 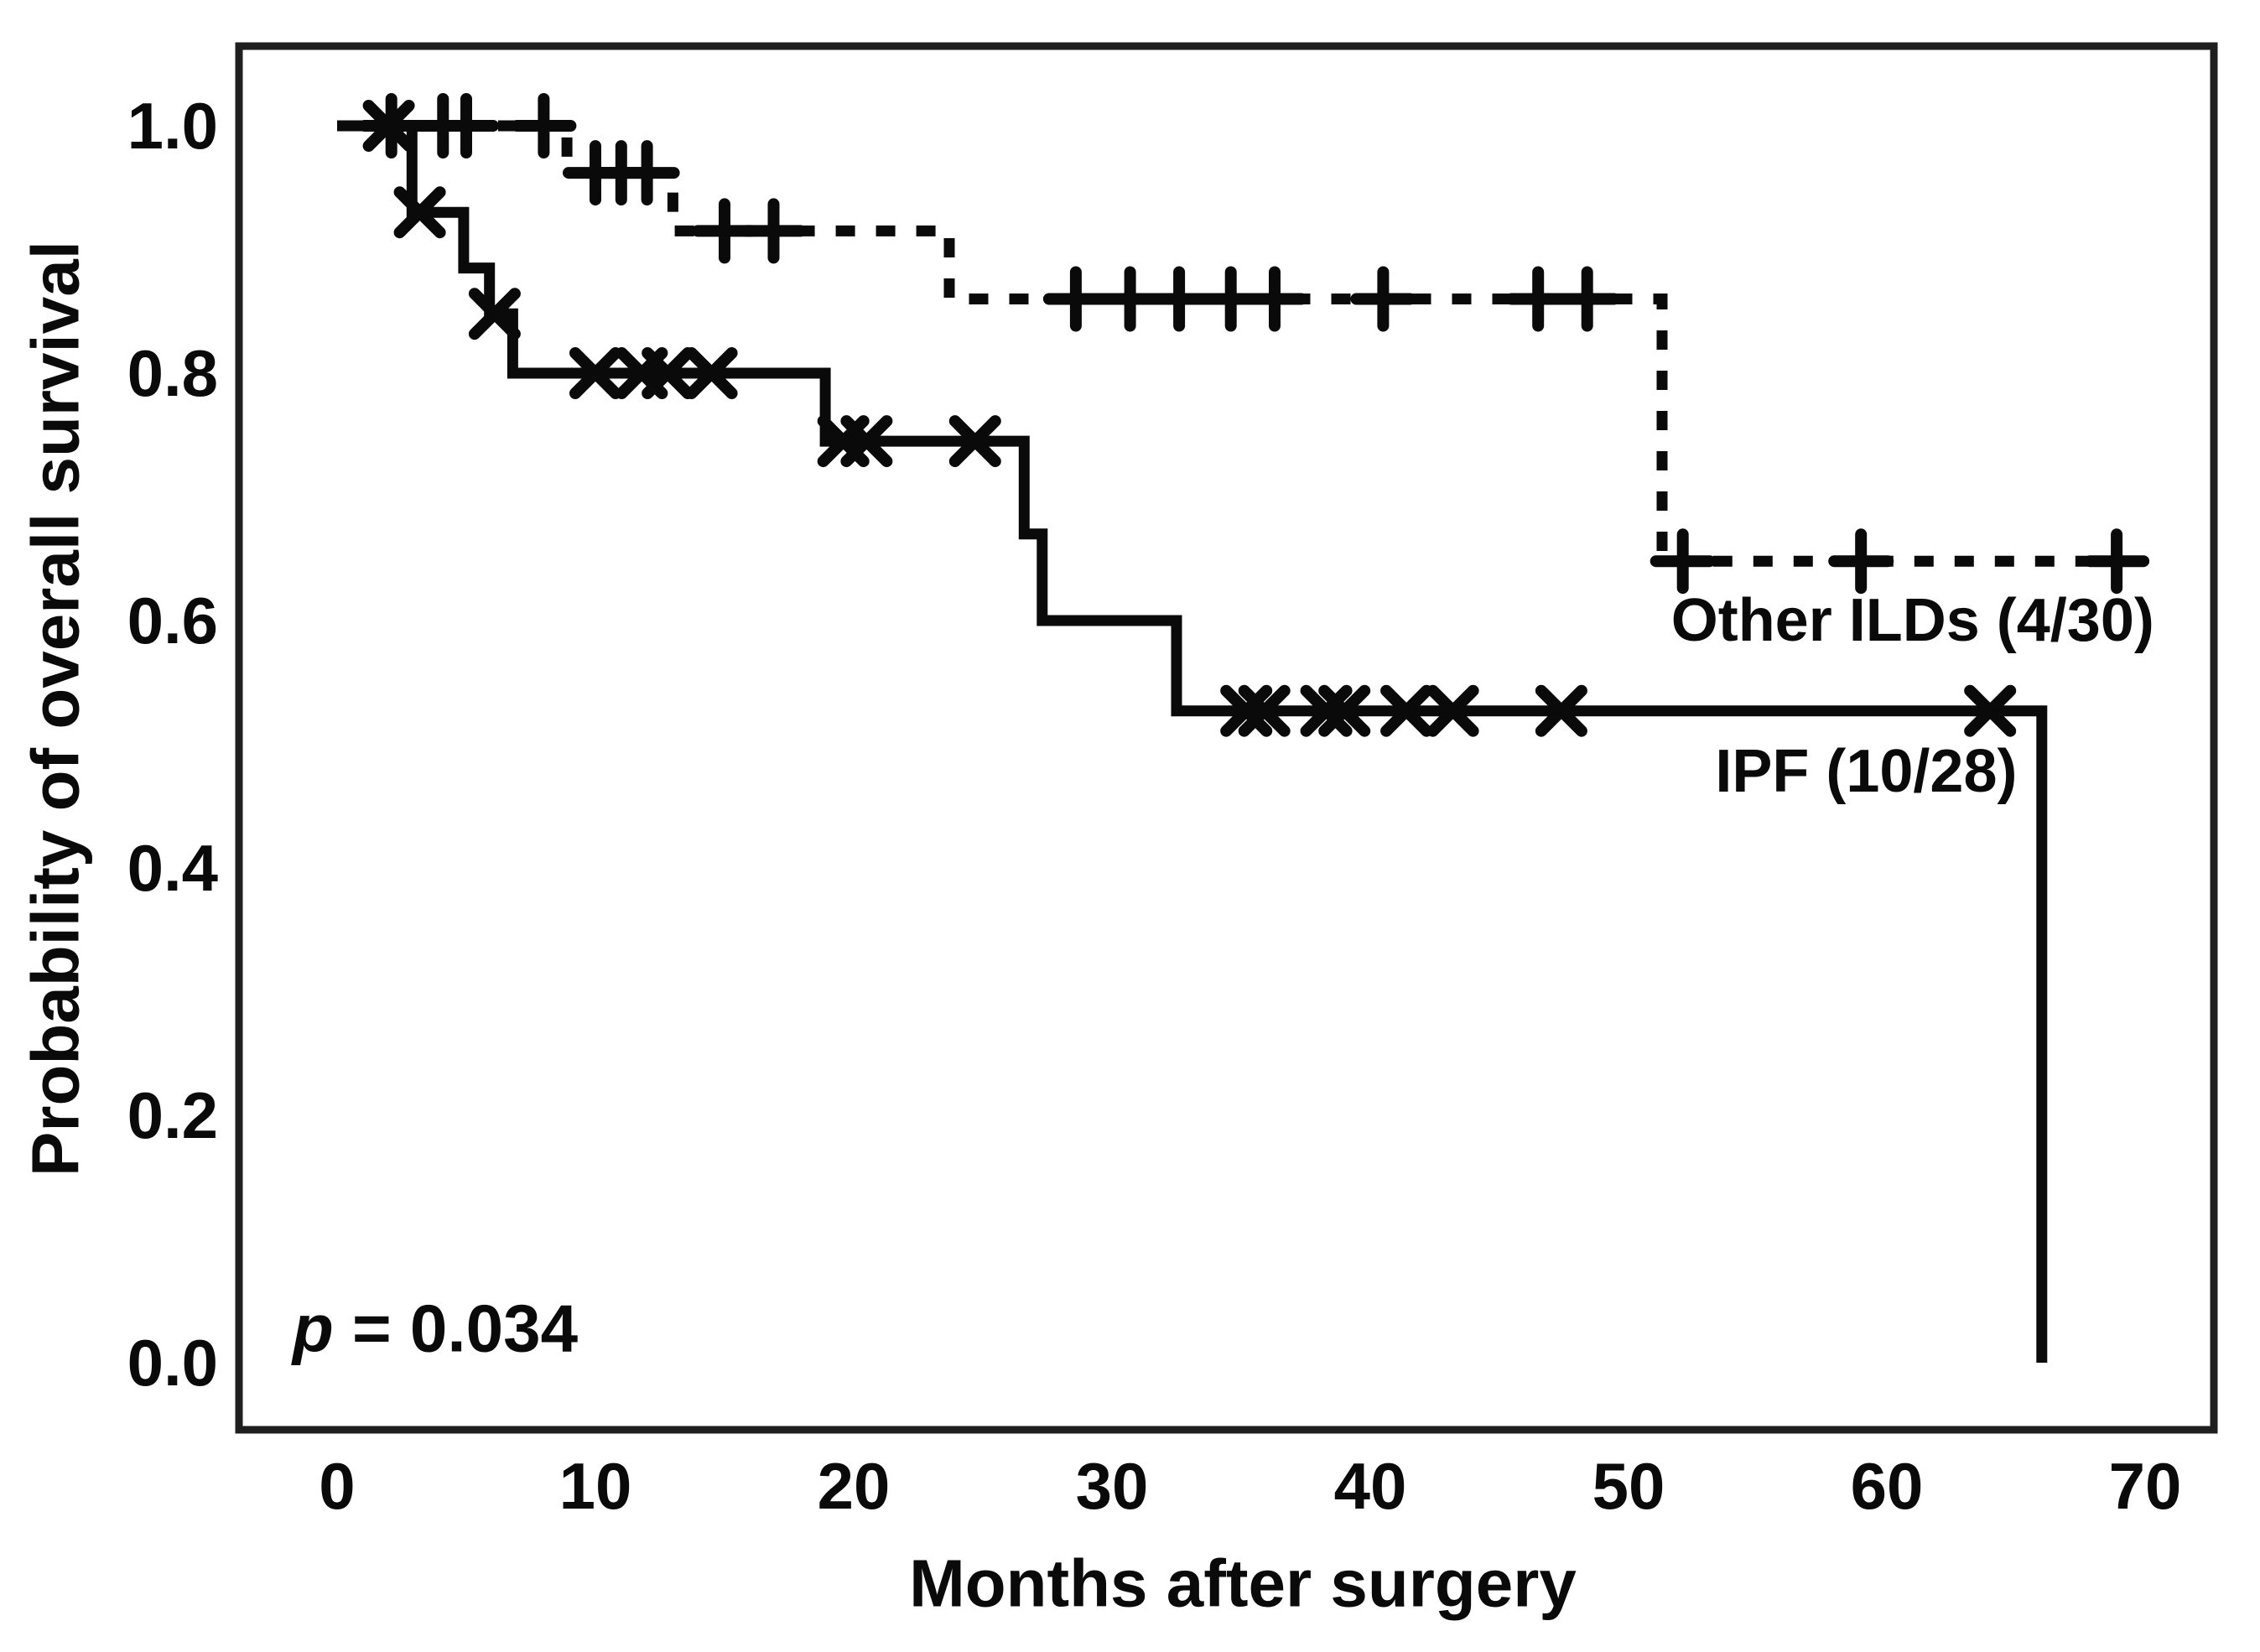 I want to click on x-axis-tick-labels: 0 10 20 30 40 50 60 70, so click(x=1250, y=1486).